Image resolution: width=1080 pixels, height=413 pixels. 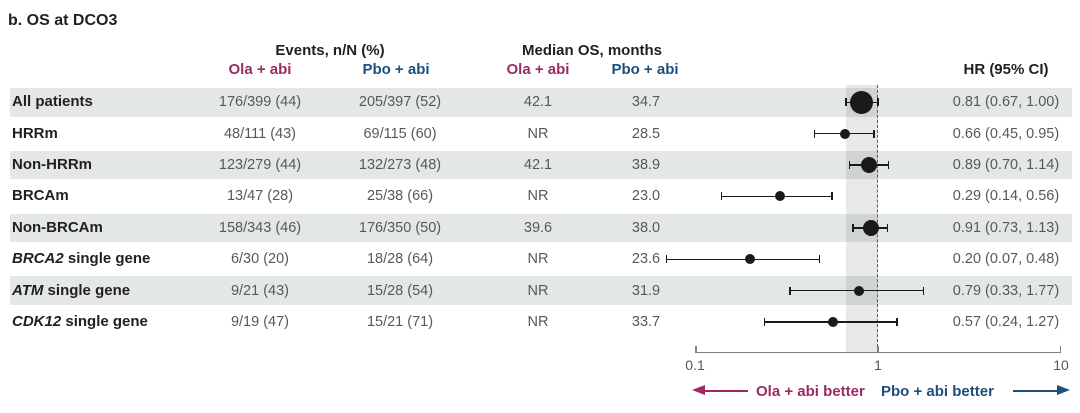 What do you see at coordinates (400, 290) in the screenshot?
I see `events-pbo-cell: 15/28 (54)` at bounding box center [400, 290].